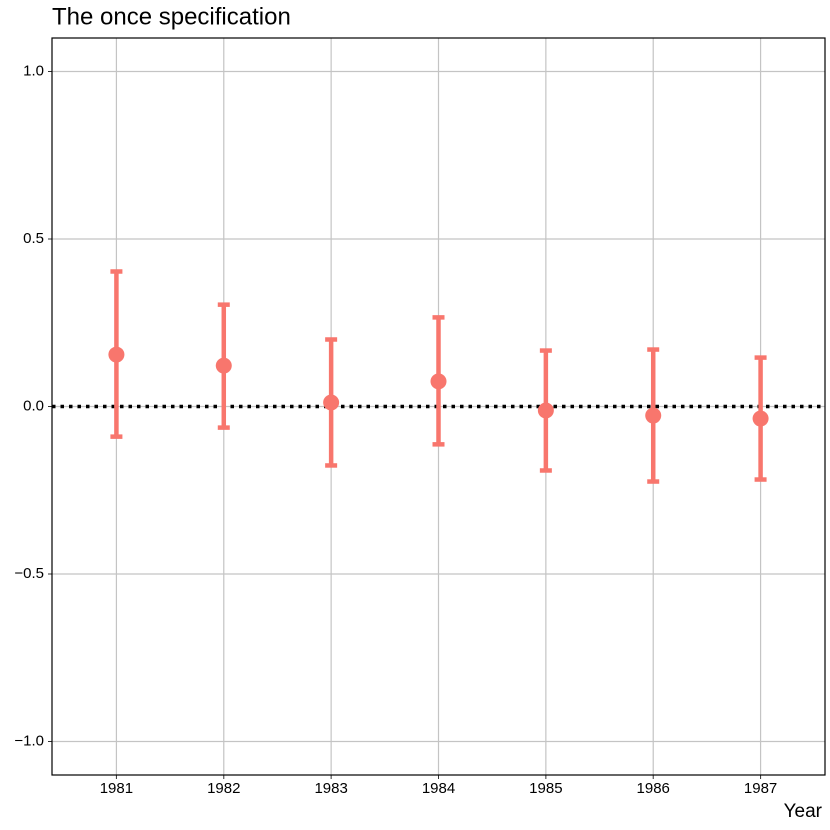 The width and height of the screenshot is (830, 830). I want to click on x-tick-label: 1984, so click(438, 788).